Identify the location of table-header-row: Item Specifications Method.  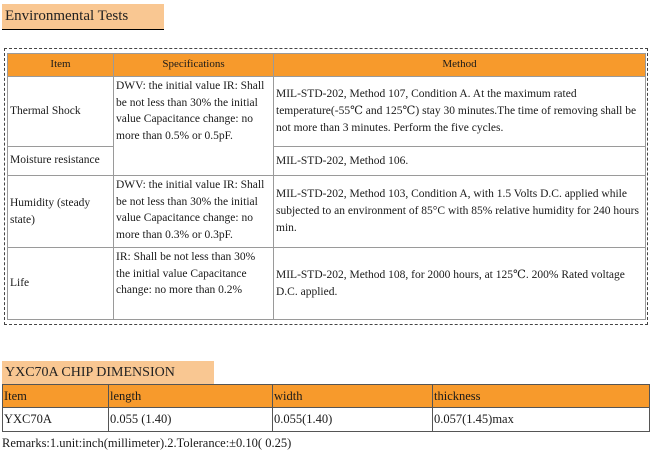
(326, 65).